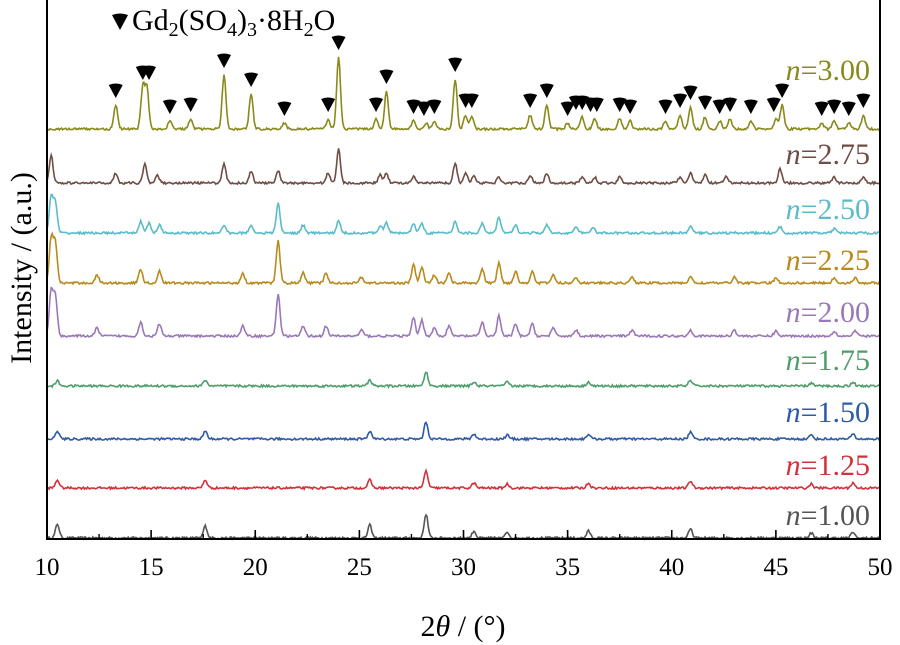 This screenshot has height=645, width=900. Describe the element at coordinates (489, 75) in the screenshot. I see `phase-marker-layer` at that location.